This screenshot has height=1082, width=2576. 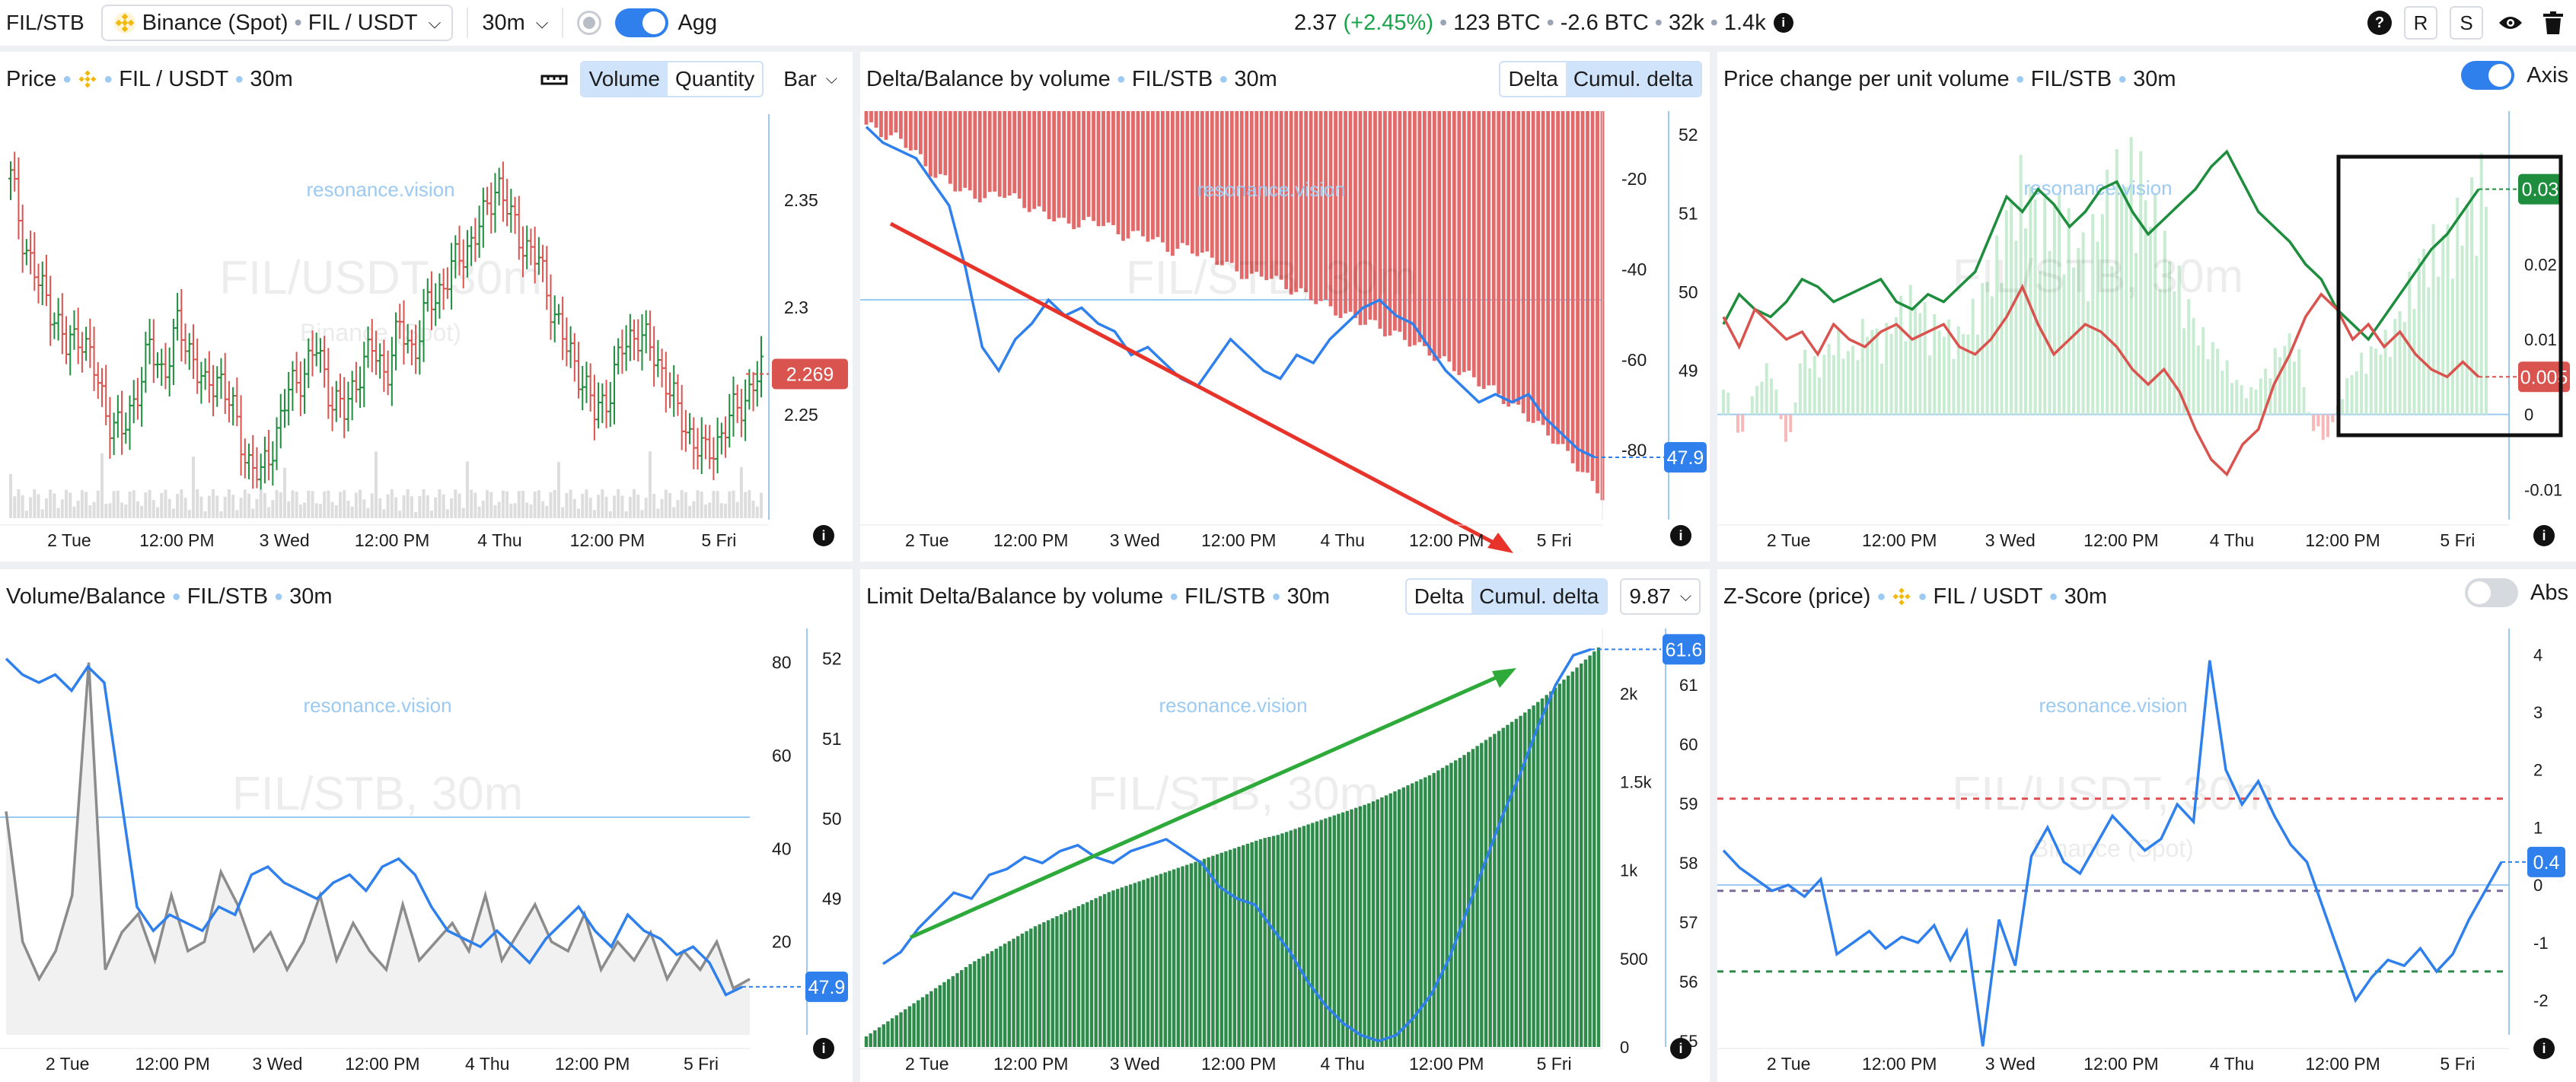 I want to click on agg-toggle, so click(x=642, y=22).